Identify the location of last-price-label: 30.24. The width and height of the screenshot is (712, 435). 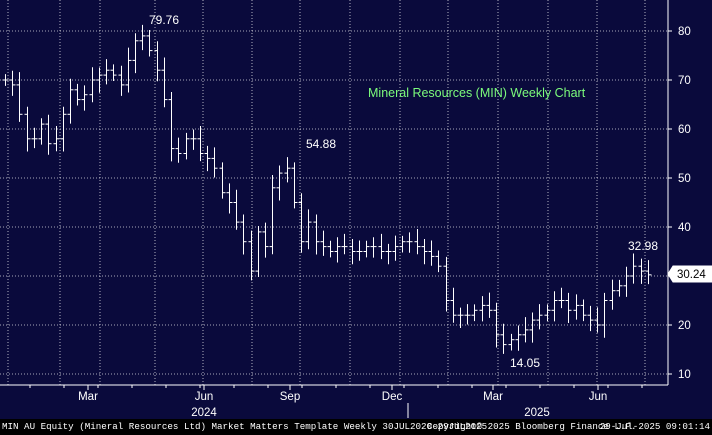
(691, 275).